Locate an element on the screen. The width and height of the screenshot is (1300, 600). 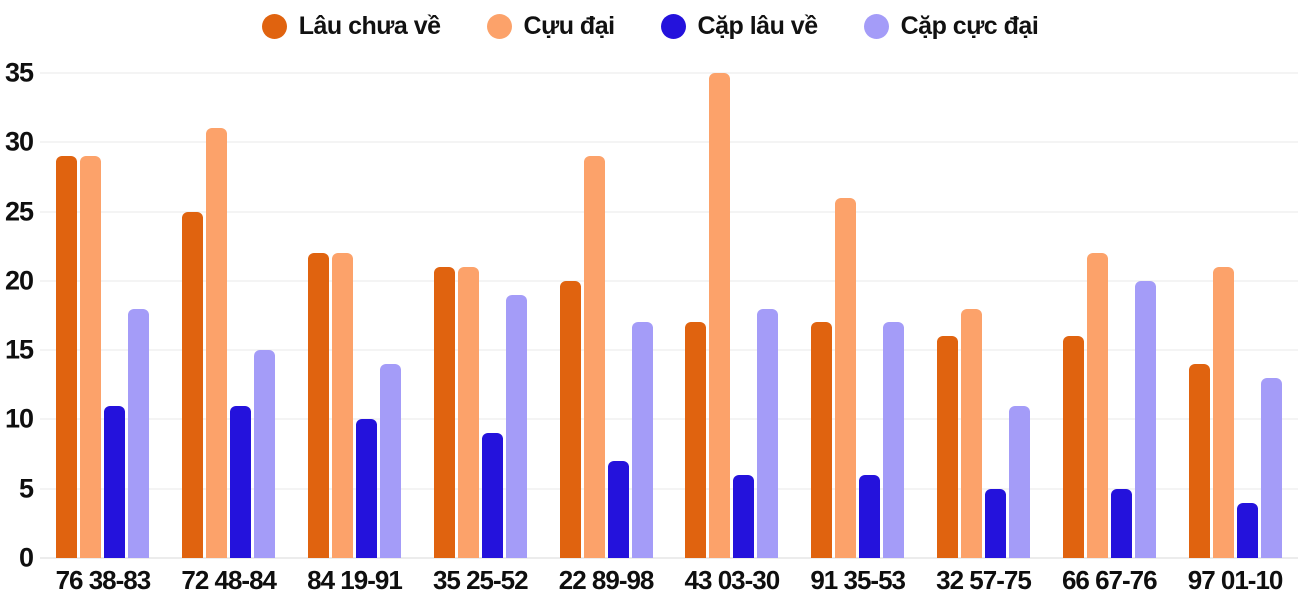
legend-item-2: Cựu đại is located at coordinates (551, 26).